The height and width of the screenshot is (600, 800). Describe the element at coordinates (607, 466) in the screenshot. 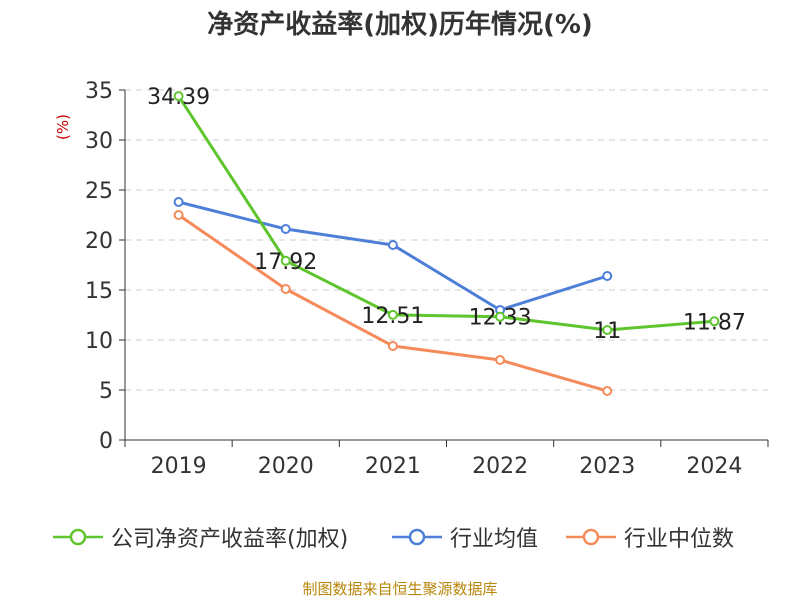

I see `x-tick-label: 2023` at that location.